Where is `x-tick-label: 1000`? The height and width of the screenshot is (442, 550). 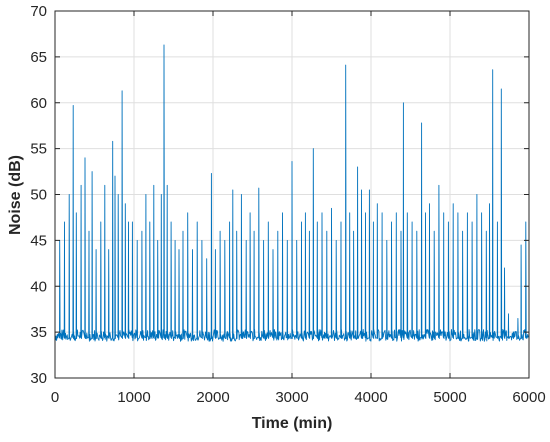 x-tick-label: 1000 is located at coordinates (133, 397).